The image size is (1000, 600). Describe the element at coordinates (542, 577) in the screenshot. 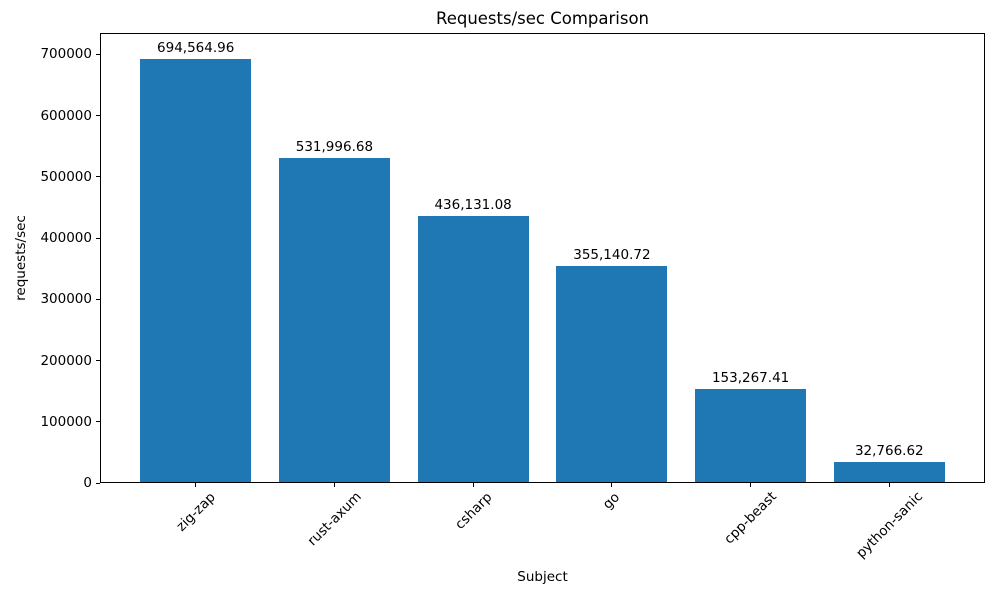

I see `x-axis-label: Subject` at that location.